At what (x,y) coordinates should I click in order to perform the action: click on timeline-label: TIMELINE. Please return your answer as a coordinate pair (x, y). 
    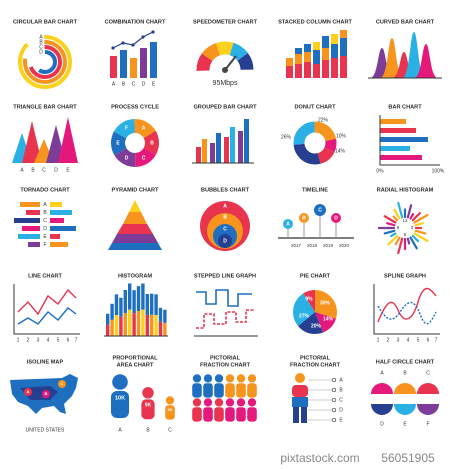
    Looking at the image, I should click on (315, 190).